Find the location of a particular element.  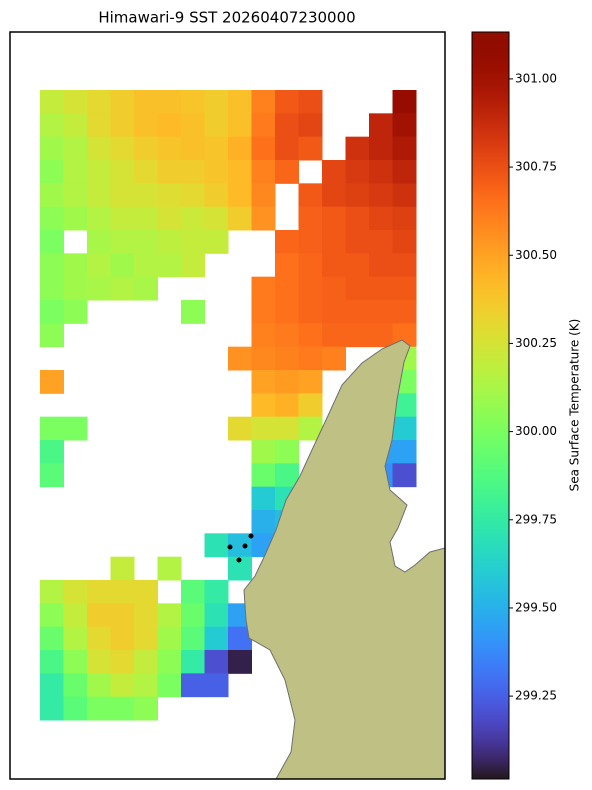

colorbar-tick-label: 300.75 is located at coordinates (536, 167).